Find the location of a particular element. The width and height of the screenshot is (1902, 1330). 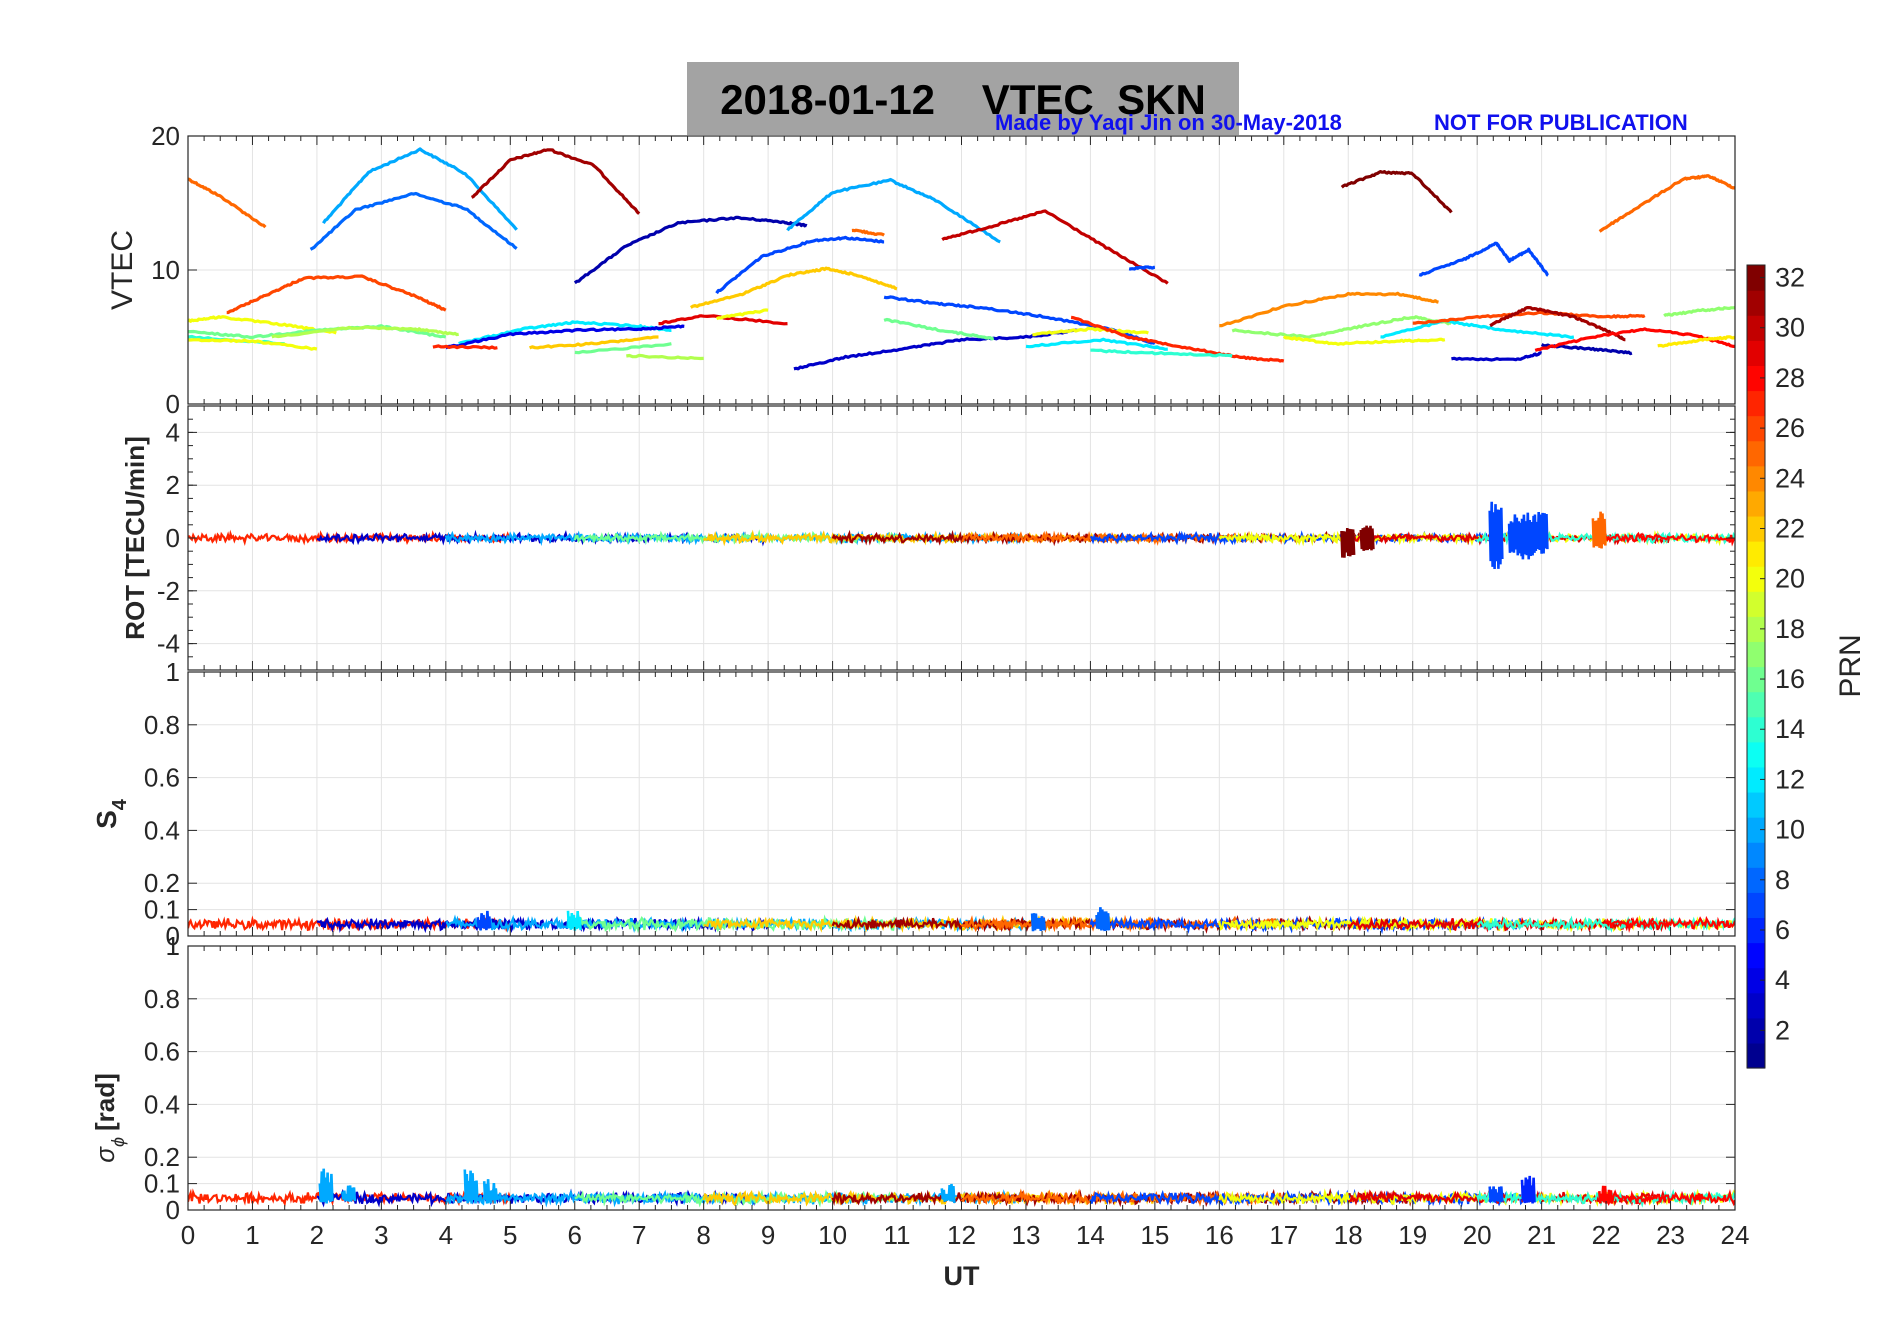

colorbar-tick-label: 20 is located at coordinates (1790, 579).